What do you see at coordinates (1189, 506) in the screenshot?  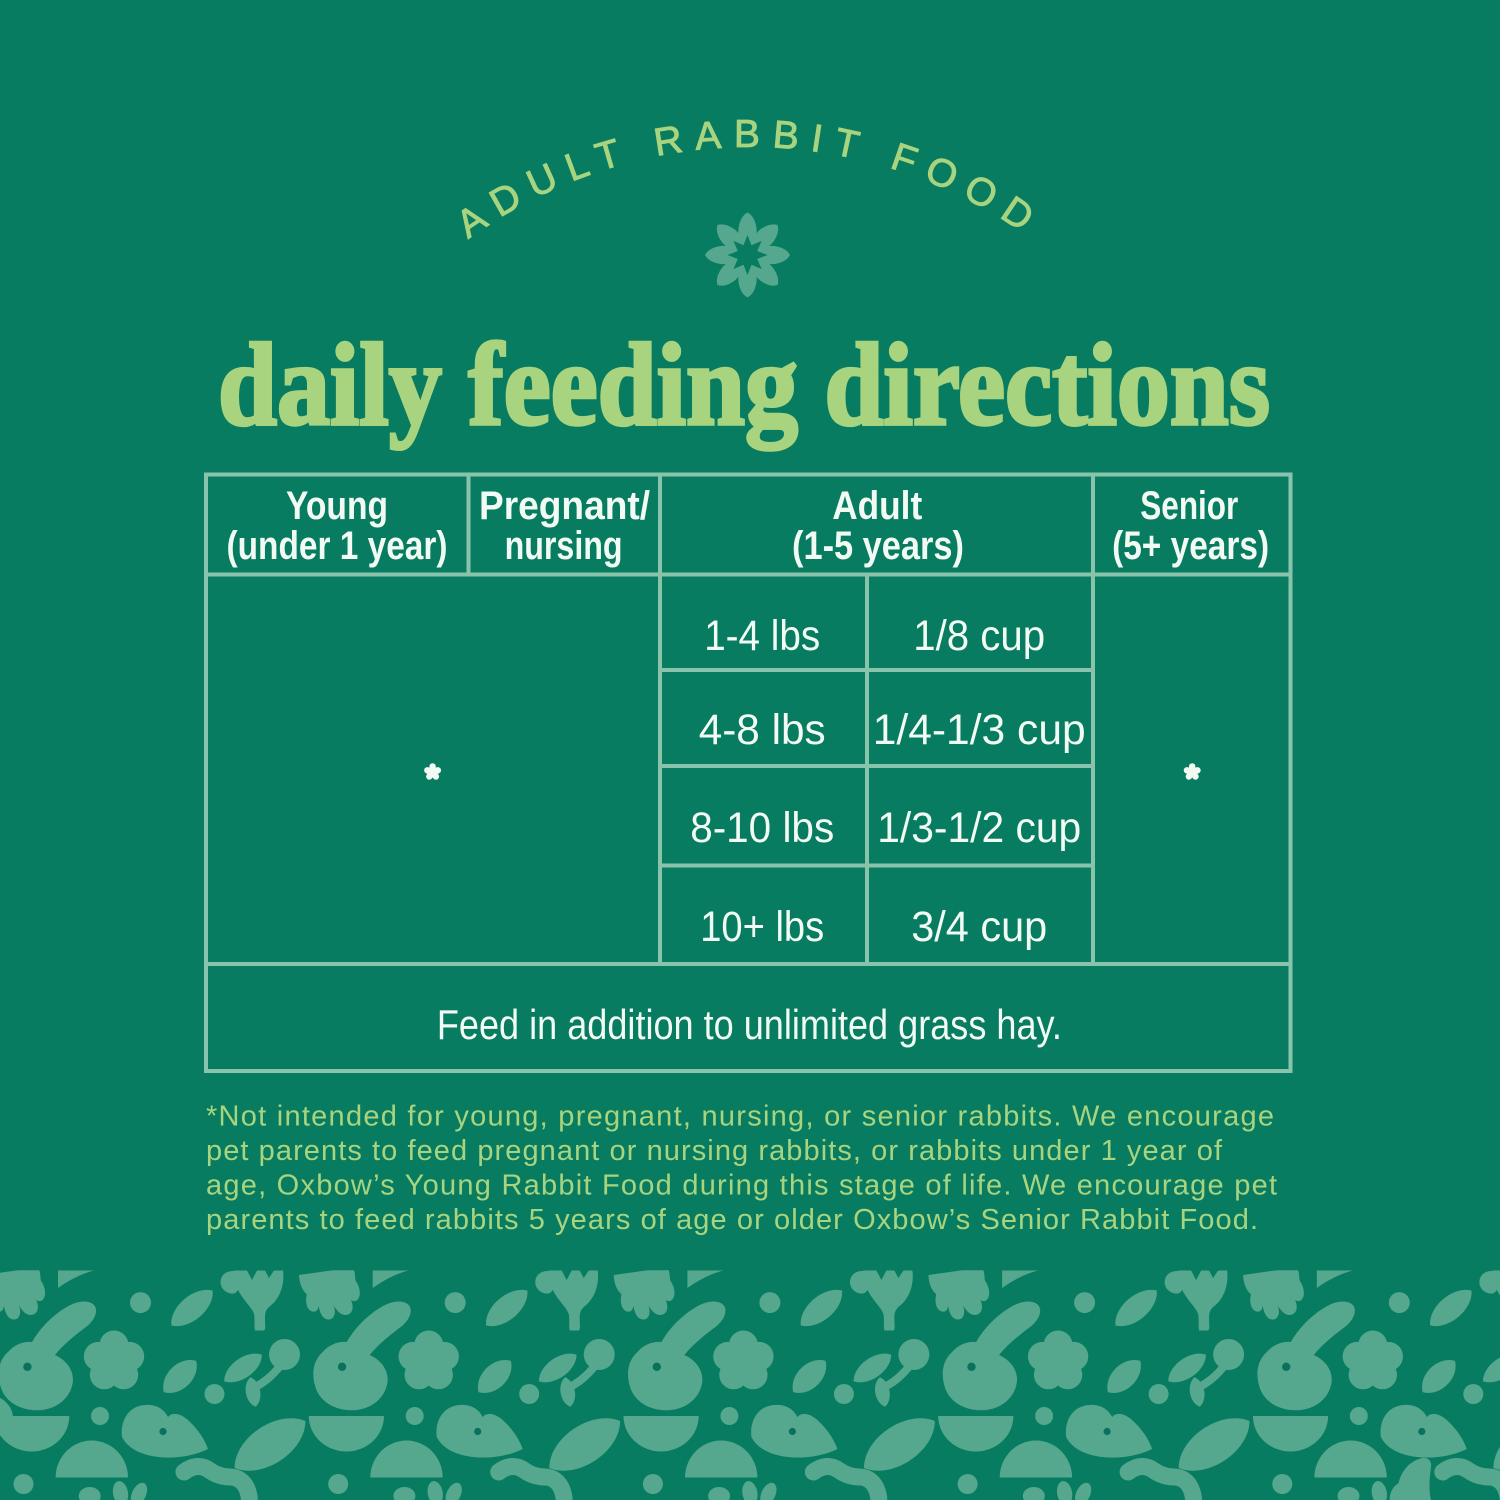 I see `svg-text: Senior` at bounding box center [1189, 506].